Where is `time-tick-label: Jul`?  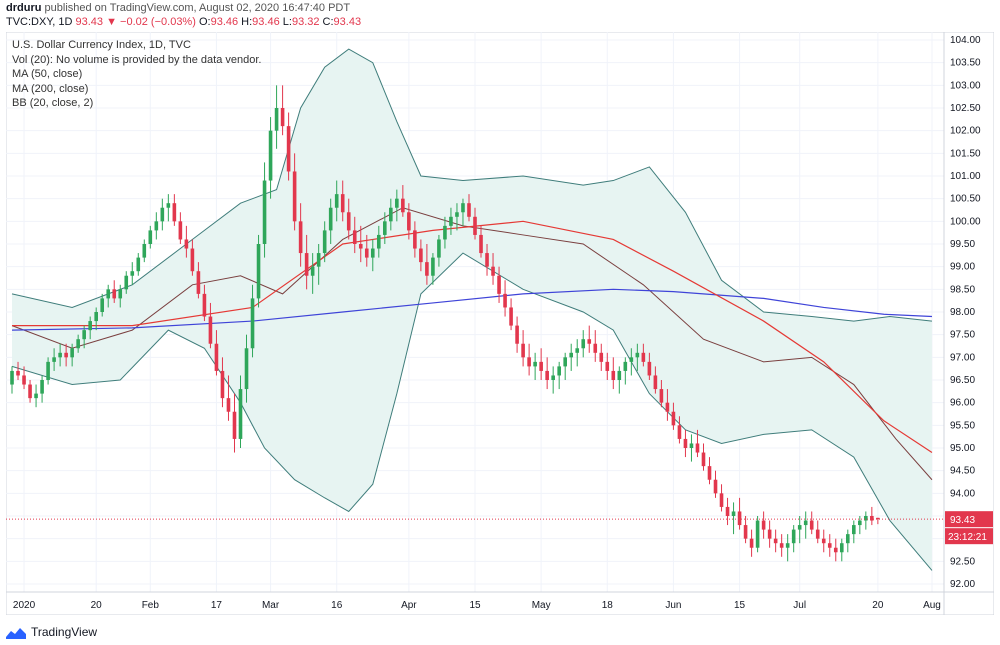
time-tick-label: Jul is located at coordinates (799, 605).